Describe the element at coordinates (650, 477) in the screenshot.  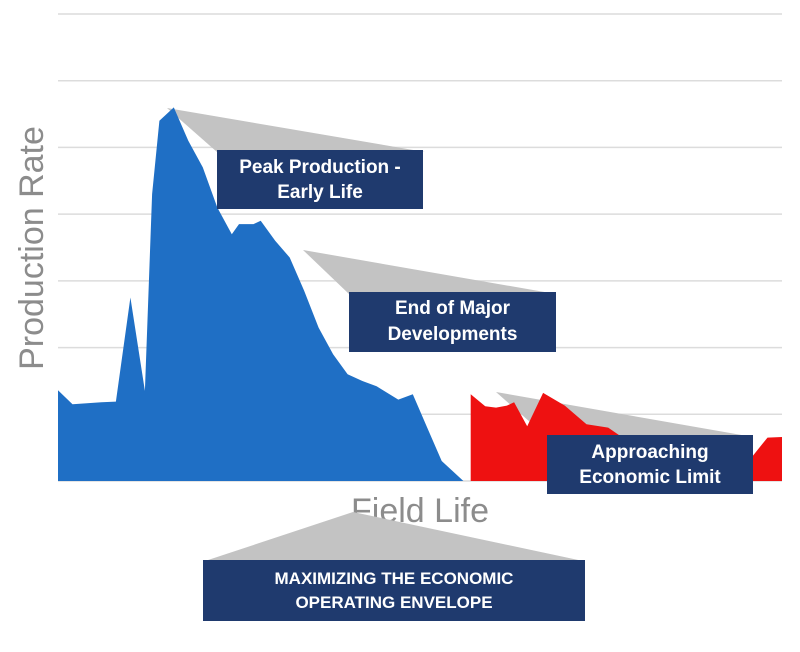
I see `callout-economic-line2: Economic Limit` at that location.